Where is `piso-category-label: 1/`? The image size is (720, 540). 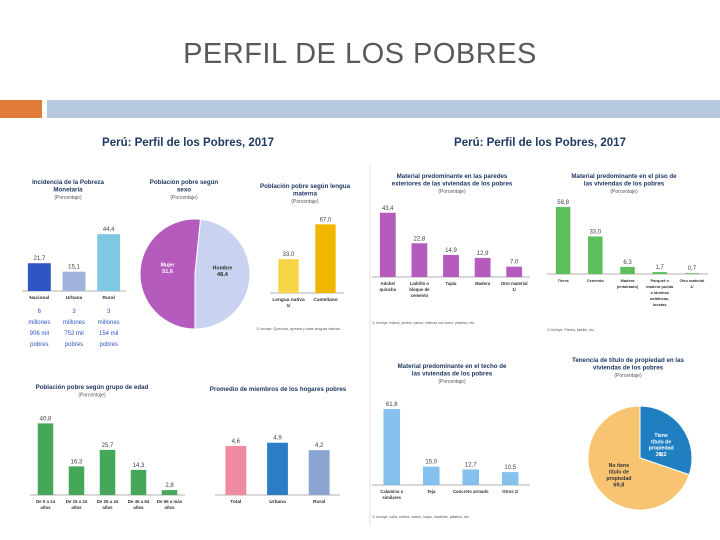
piso-category-label: 1/ is located at coordinates (692, 286).